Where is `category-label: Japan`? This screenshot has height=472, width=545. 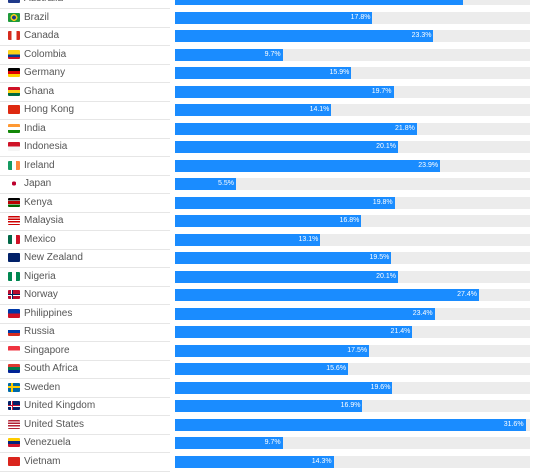 category-label: Japan is located at coordinates (38, 183).